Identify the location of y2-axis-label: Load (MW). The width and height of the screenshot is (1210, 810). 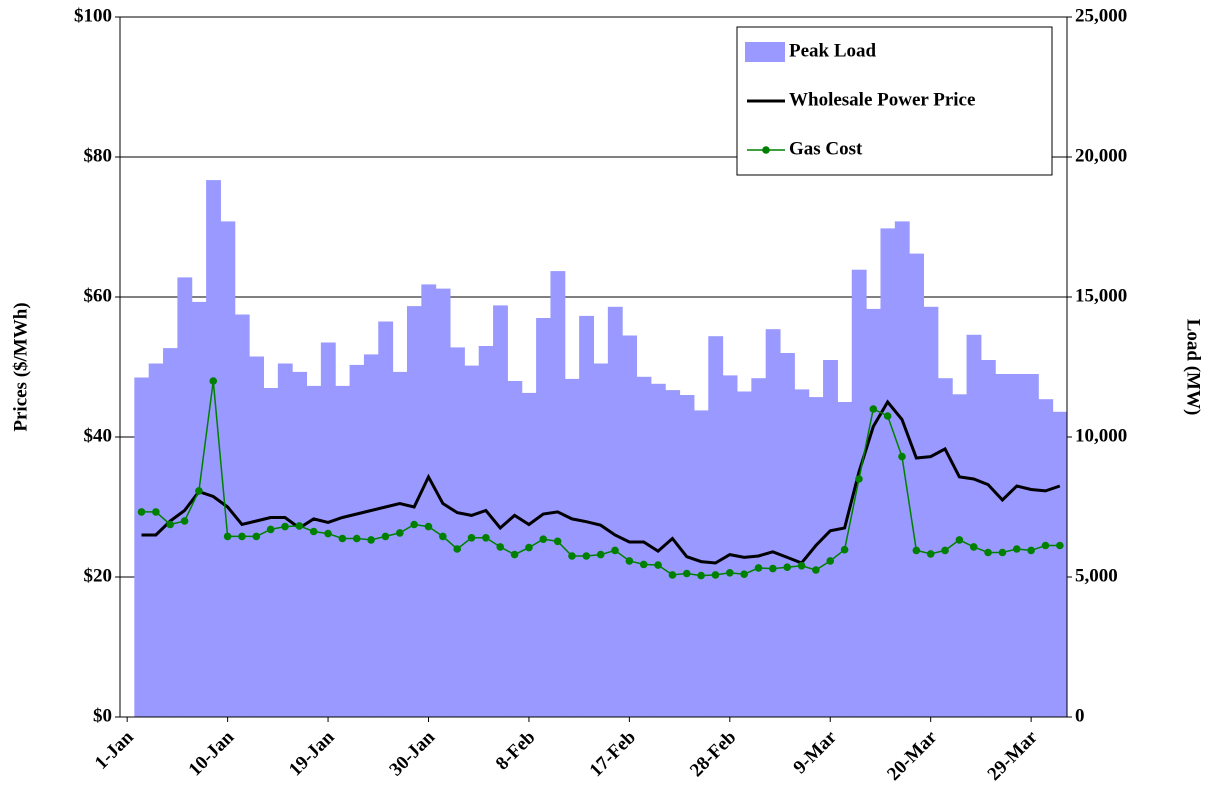
(1193, 367).